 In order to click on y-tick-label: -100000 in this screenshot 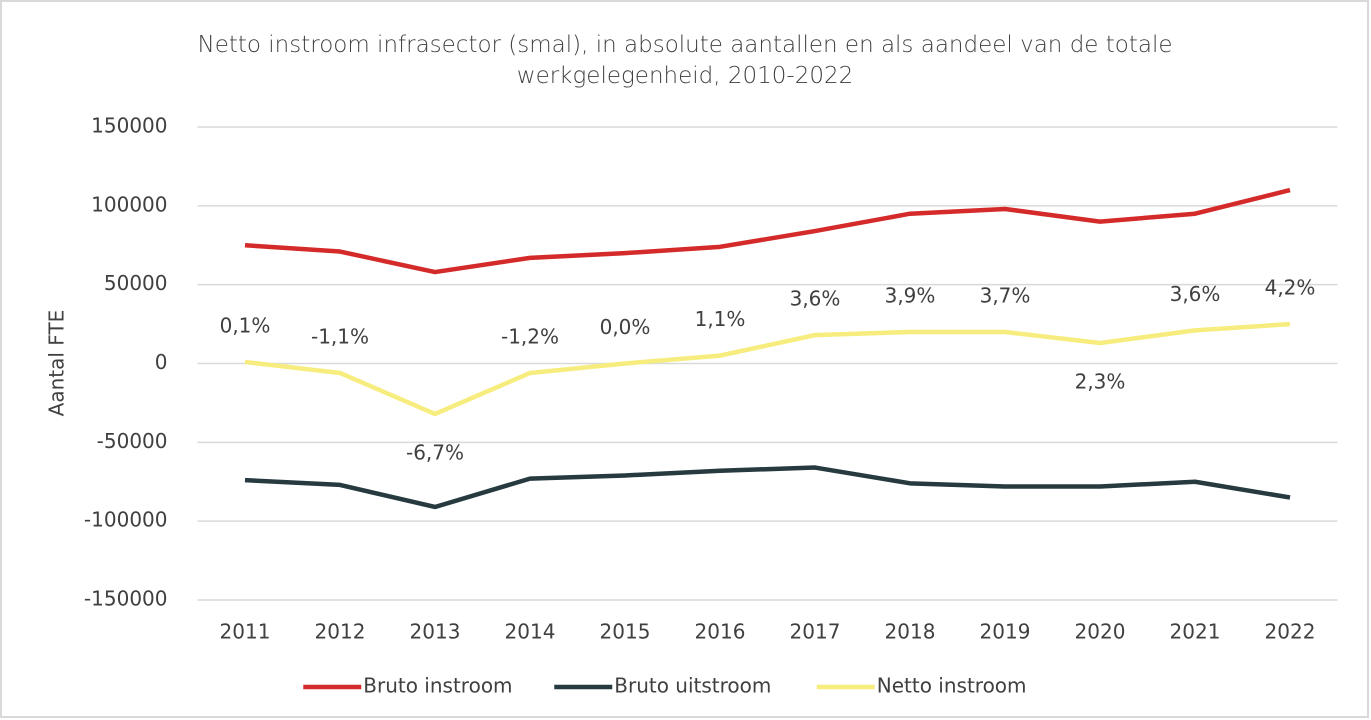, I will do `click(126, 520)`.